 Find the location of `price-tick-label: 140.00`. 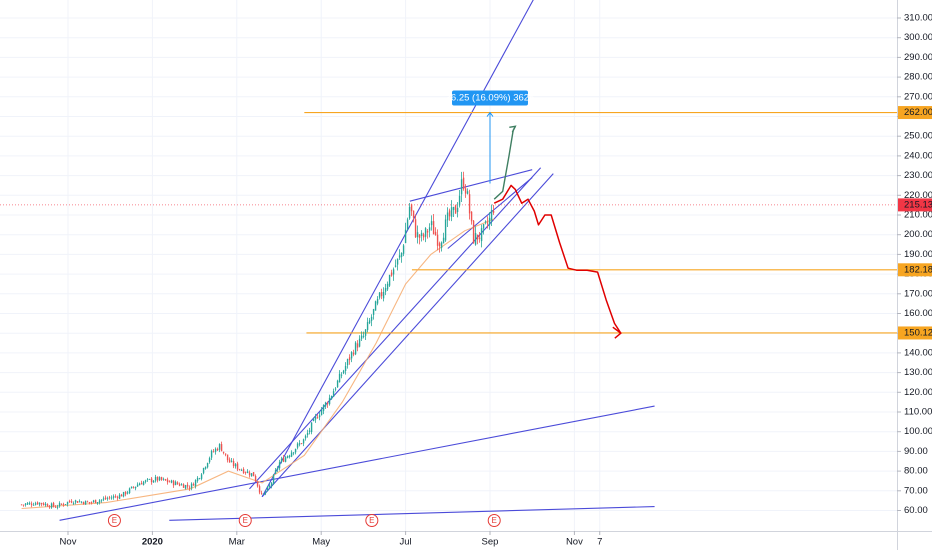

price-tick-label: 140.00 is located at coordinates (918, 352).